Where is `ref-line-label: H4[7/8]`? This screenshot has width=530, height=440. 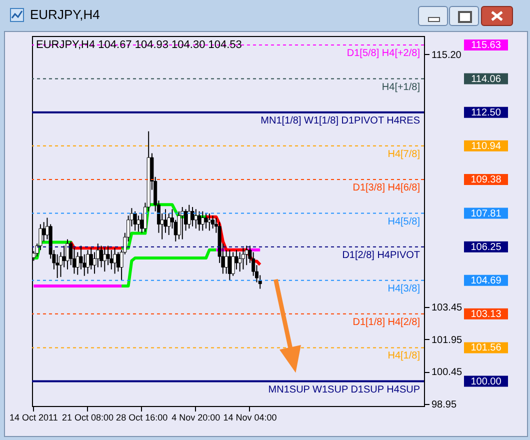
ref-line-label: H4[7/8] is located at coordinates (404, 154).